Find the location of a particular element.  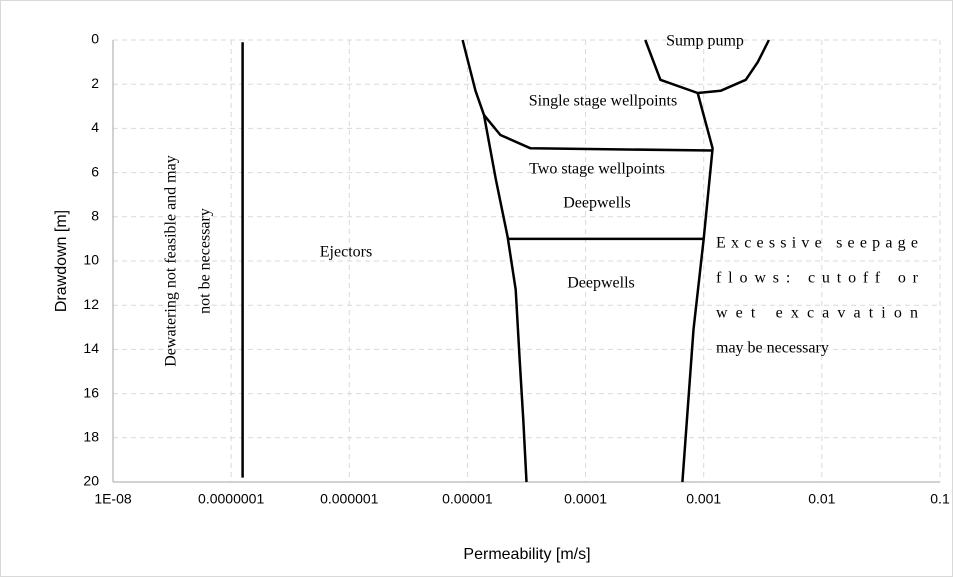

x-tick-label: 0.1 is located at coordinates (940, 499).